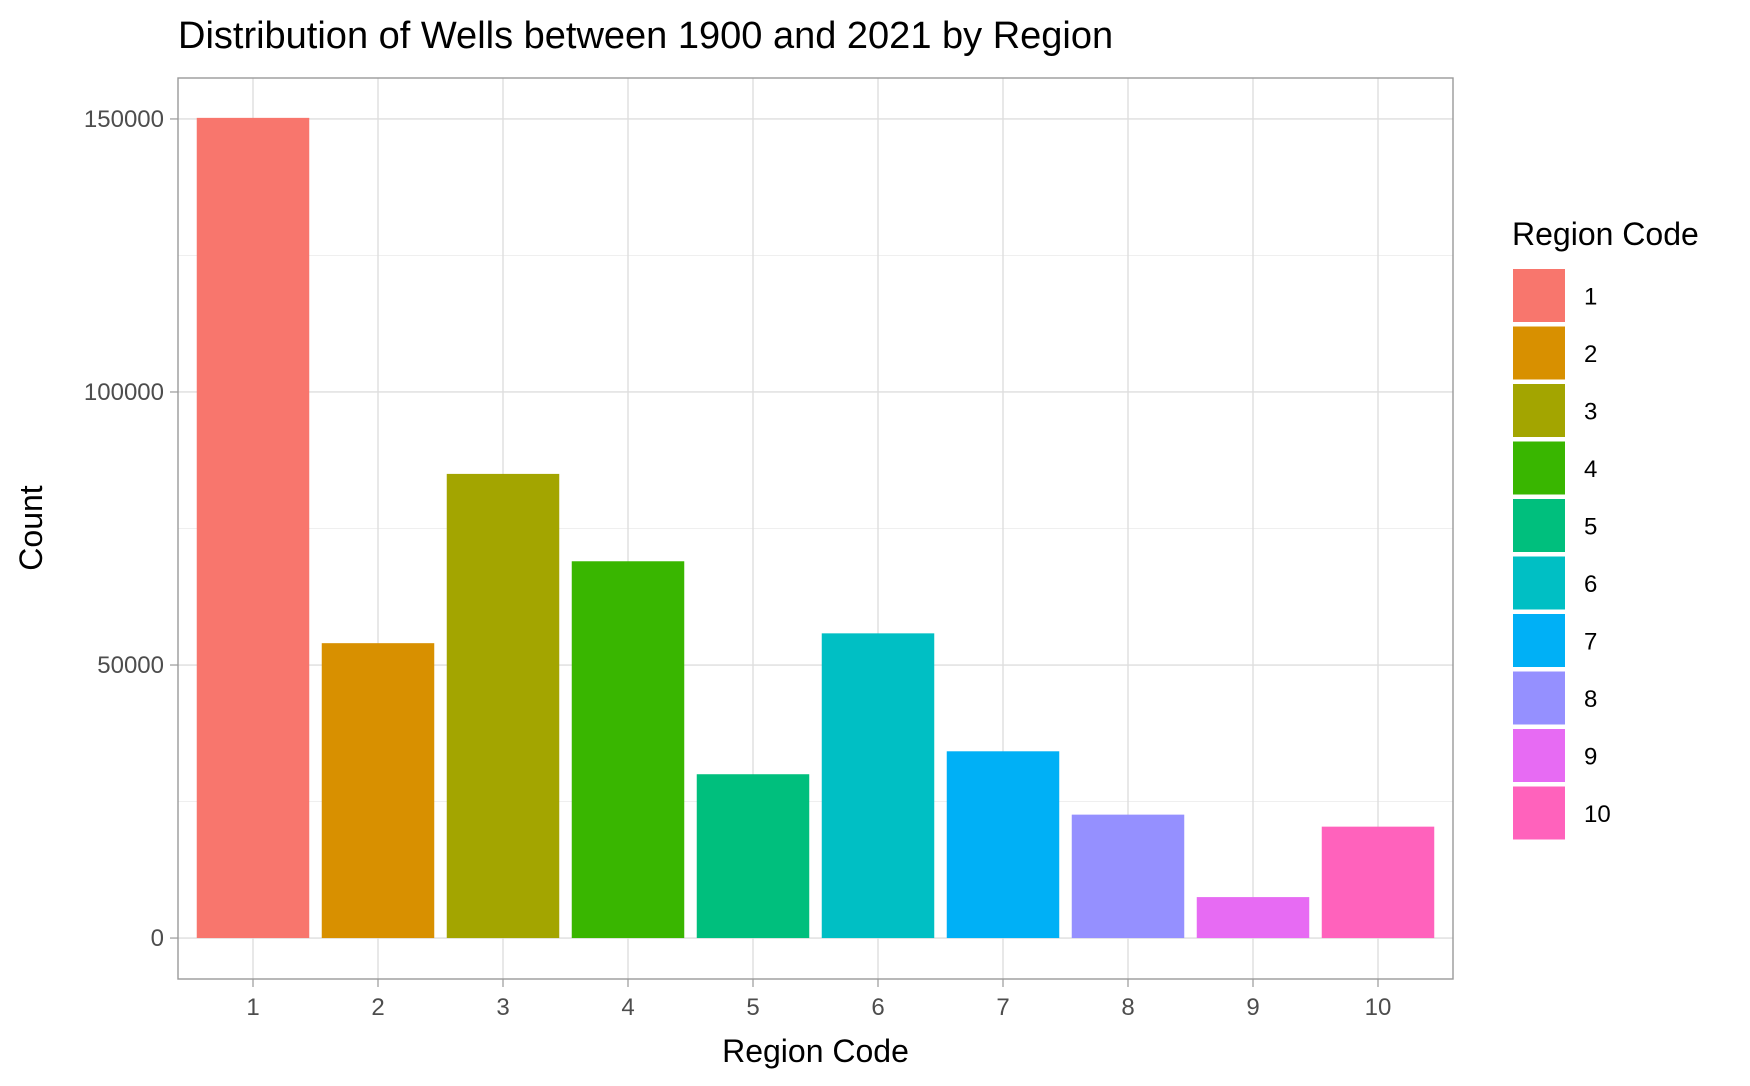  Describe the element at coordinates (157, 938) in the screenshot. I see `y-tick-label: 0` at that location.